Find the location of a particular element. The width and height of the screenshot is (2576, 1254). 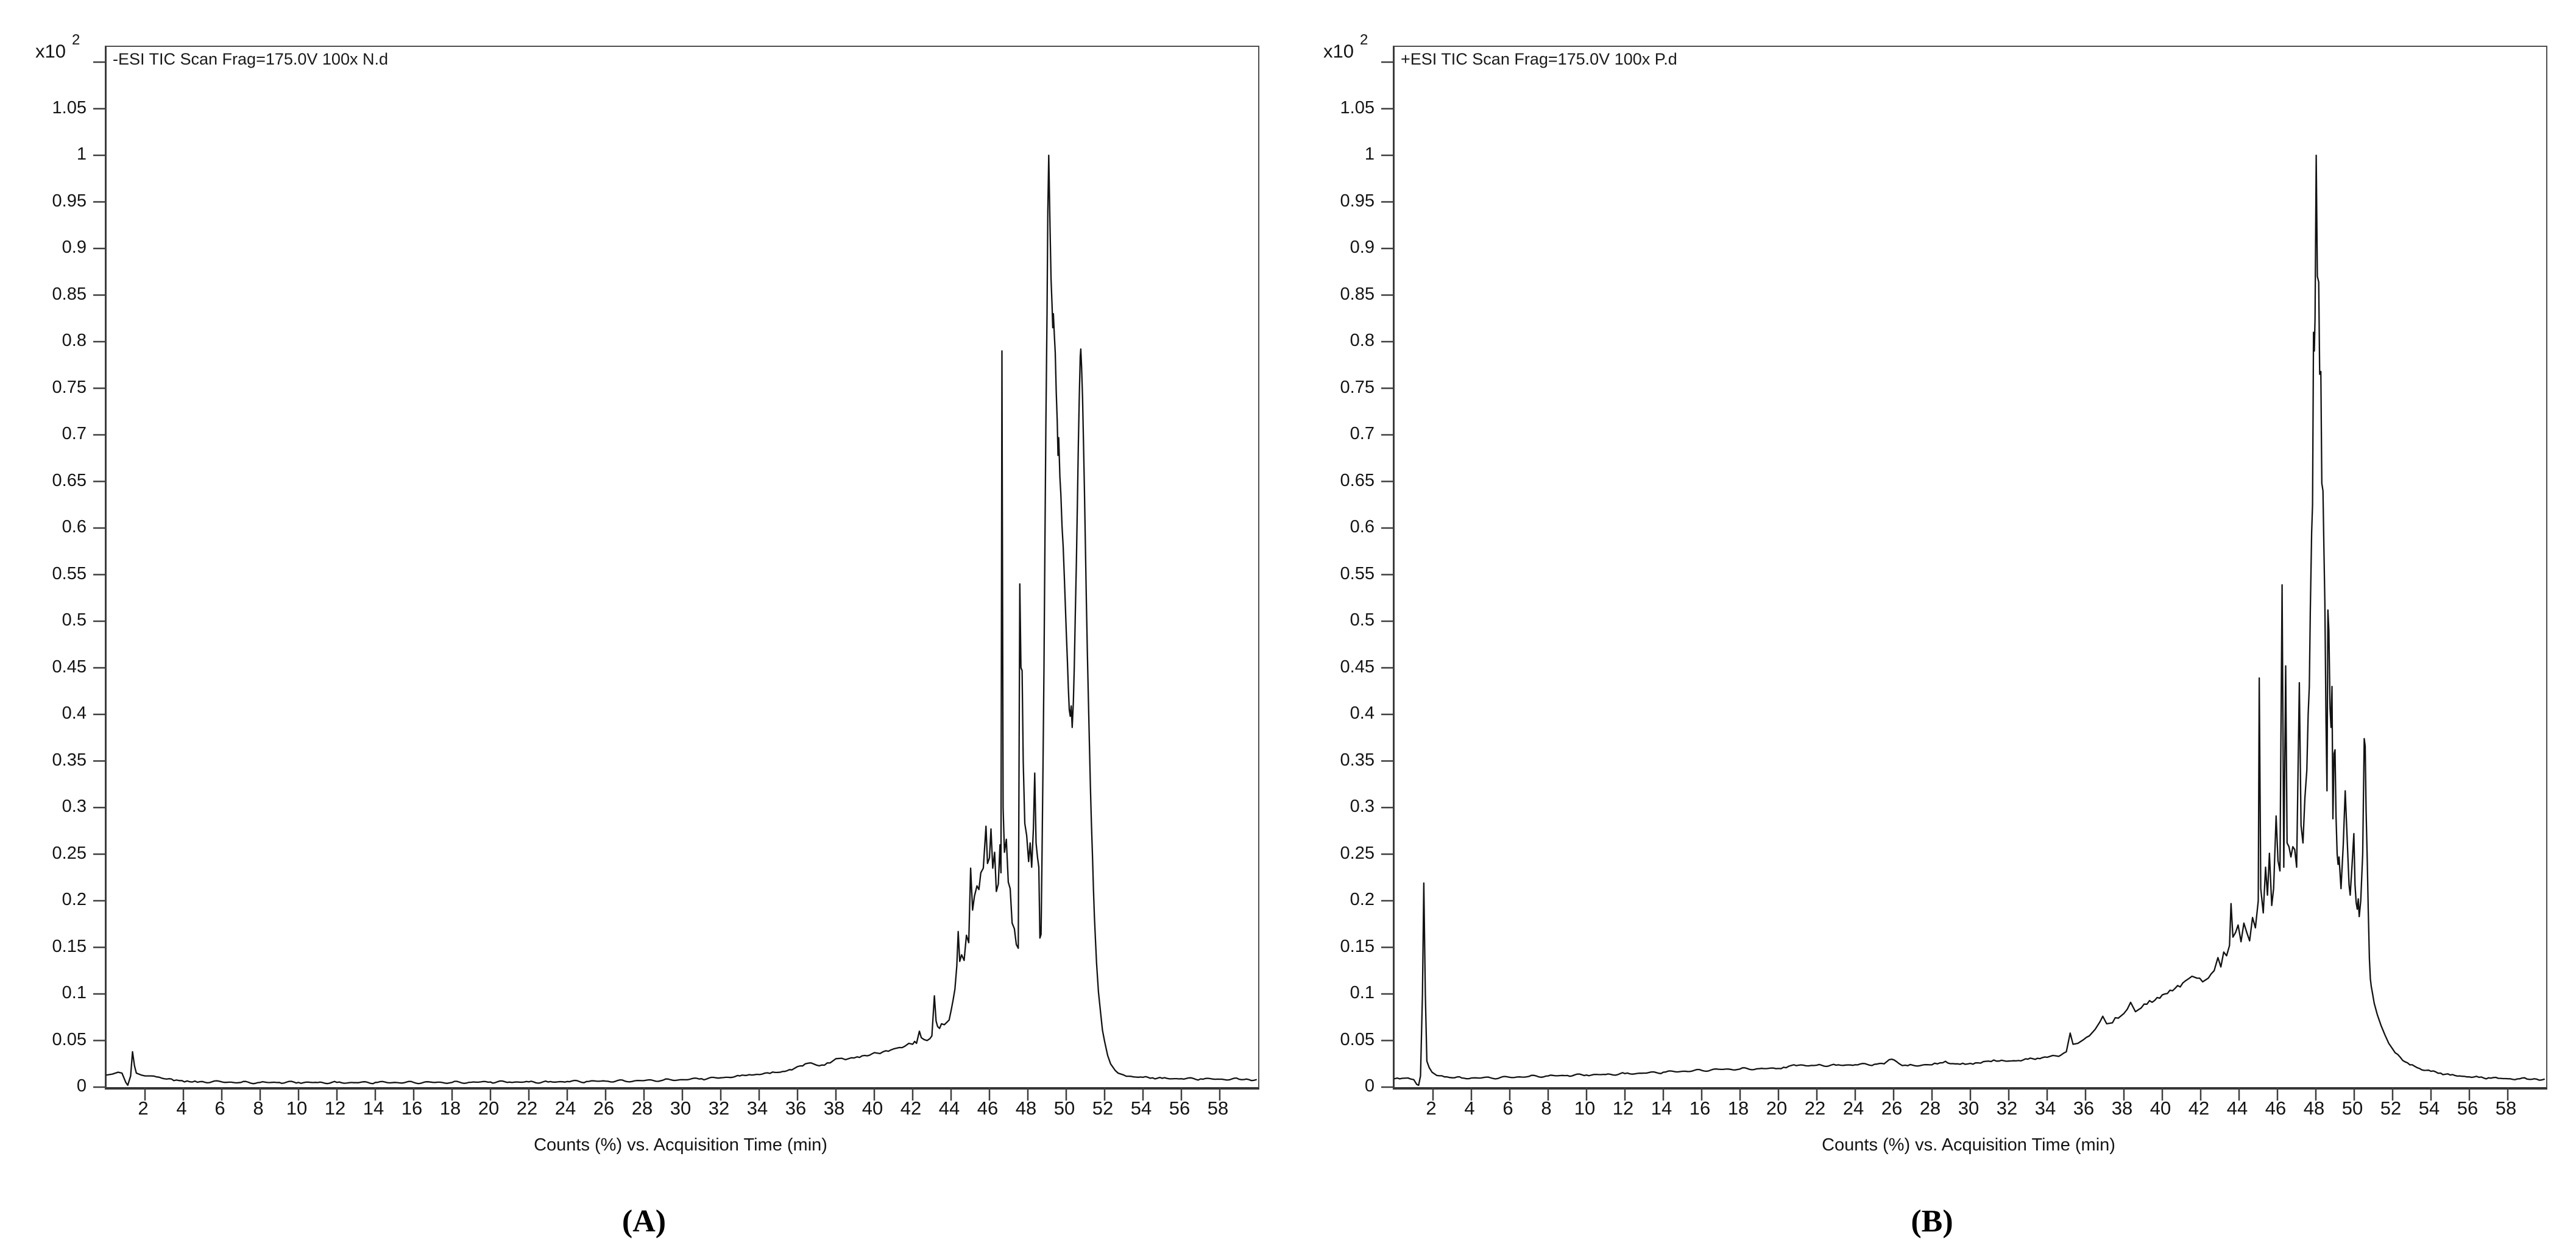

plot-title-b: +ESI TIC Scan Frag=175.0V 100x P.d is located at coordinates (1539, 59).